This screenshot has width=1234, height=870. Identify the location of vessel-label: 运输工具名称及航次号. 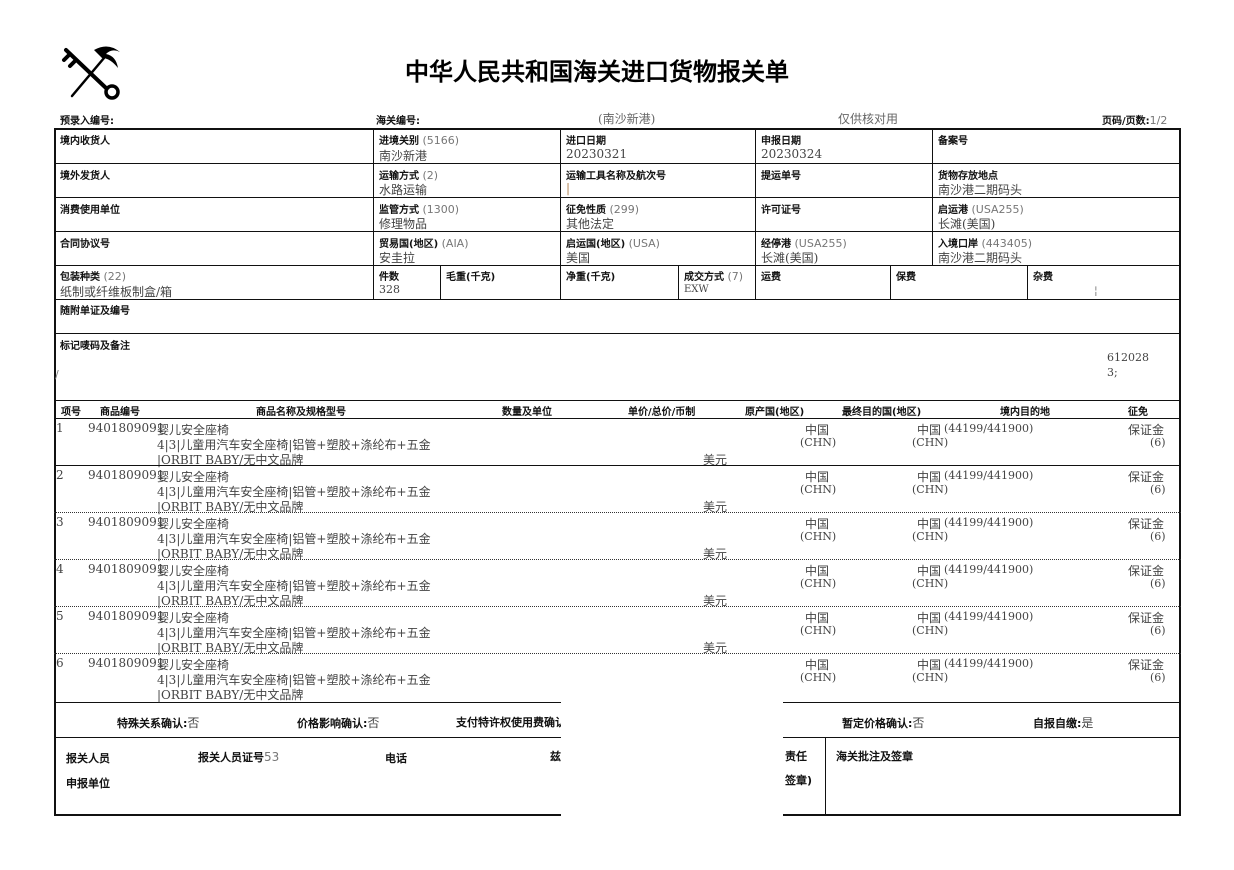
(616, 176).